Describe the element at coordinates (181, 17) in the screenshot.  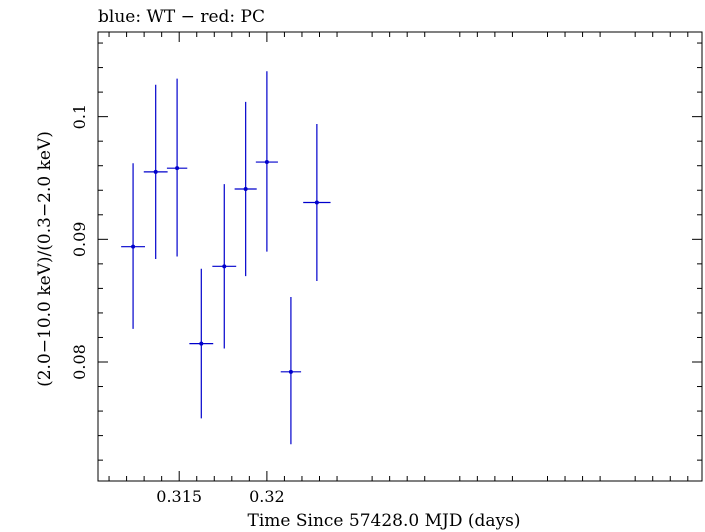
I see `chart-title: blue: WT − red: PC` at that location.